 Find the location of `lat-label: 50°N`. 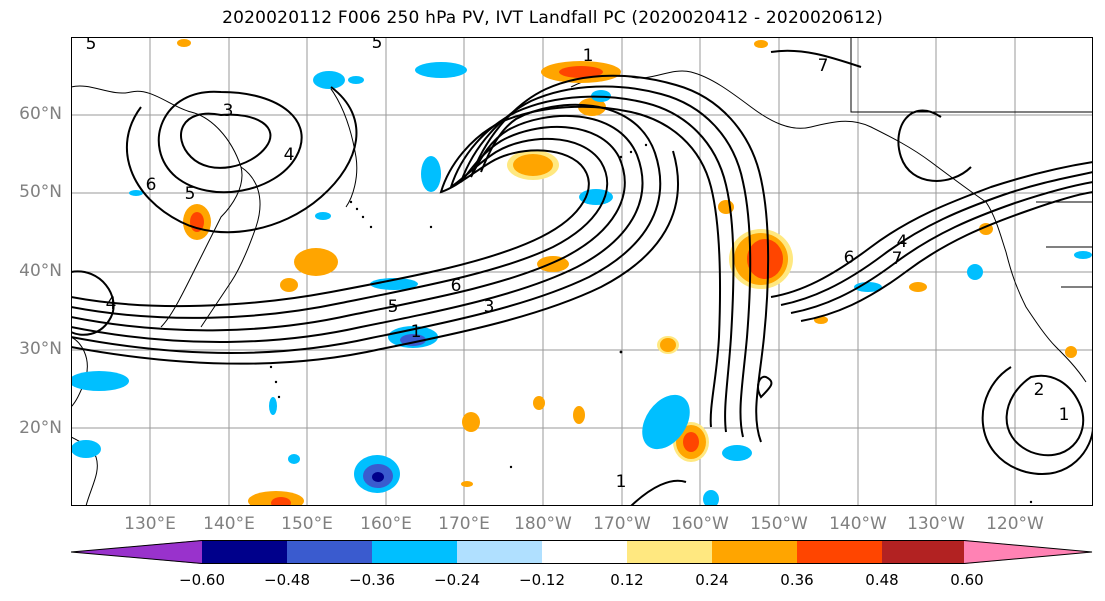

lat-label: 50°N is located at coordinates (40, 192).